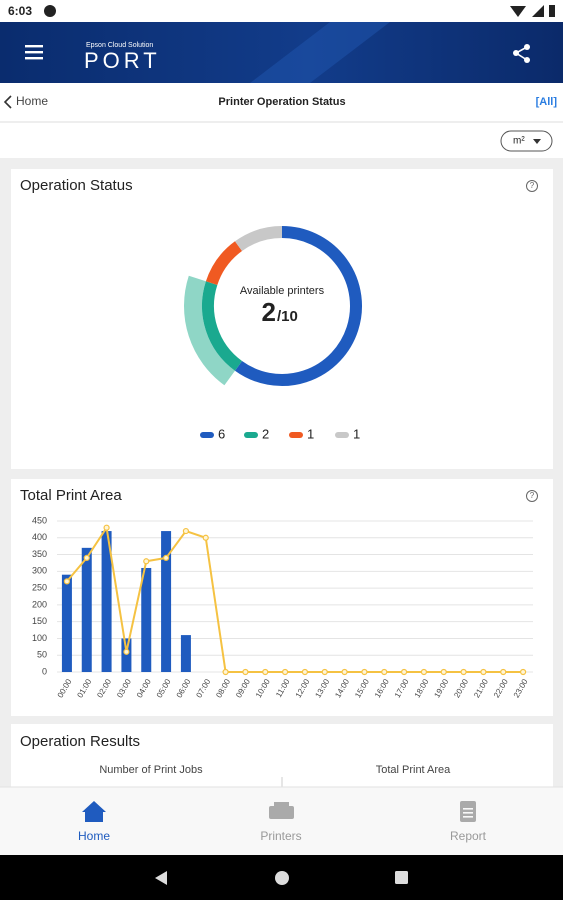  I want to click on app-subtitle: Epson Cloud Solution, so click(119, 45).